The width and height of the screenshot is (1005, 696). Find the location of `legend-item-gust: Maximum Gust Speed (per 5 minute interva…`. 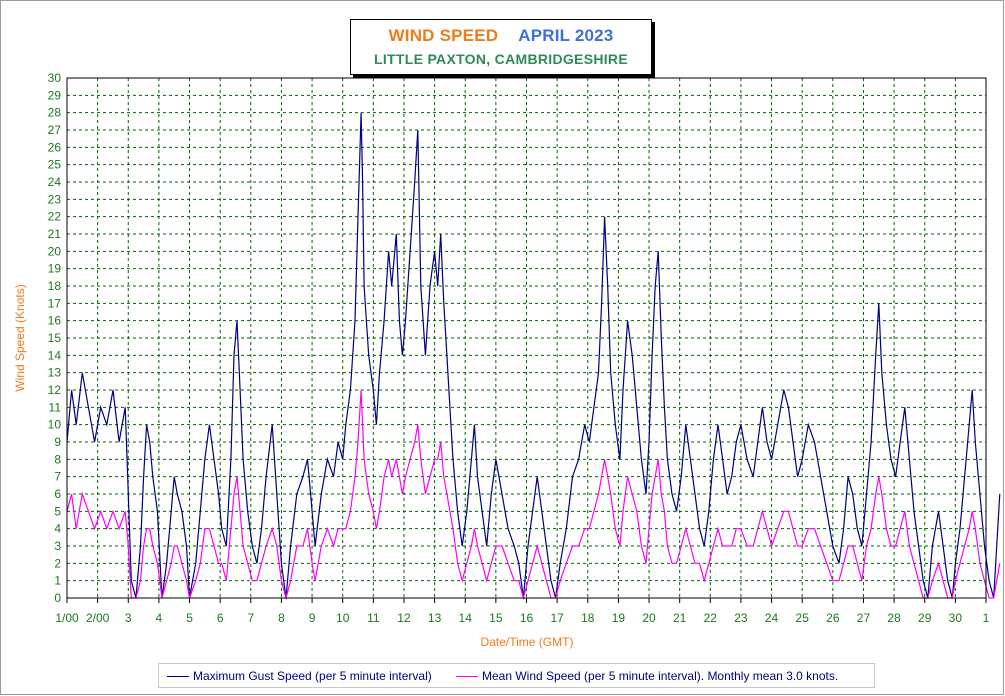

legend-item-gust: Maximum Gust Speed (per 5 minute interva… is located at coordinates (299, 676).